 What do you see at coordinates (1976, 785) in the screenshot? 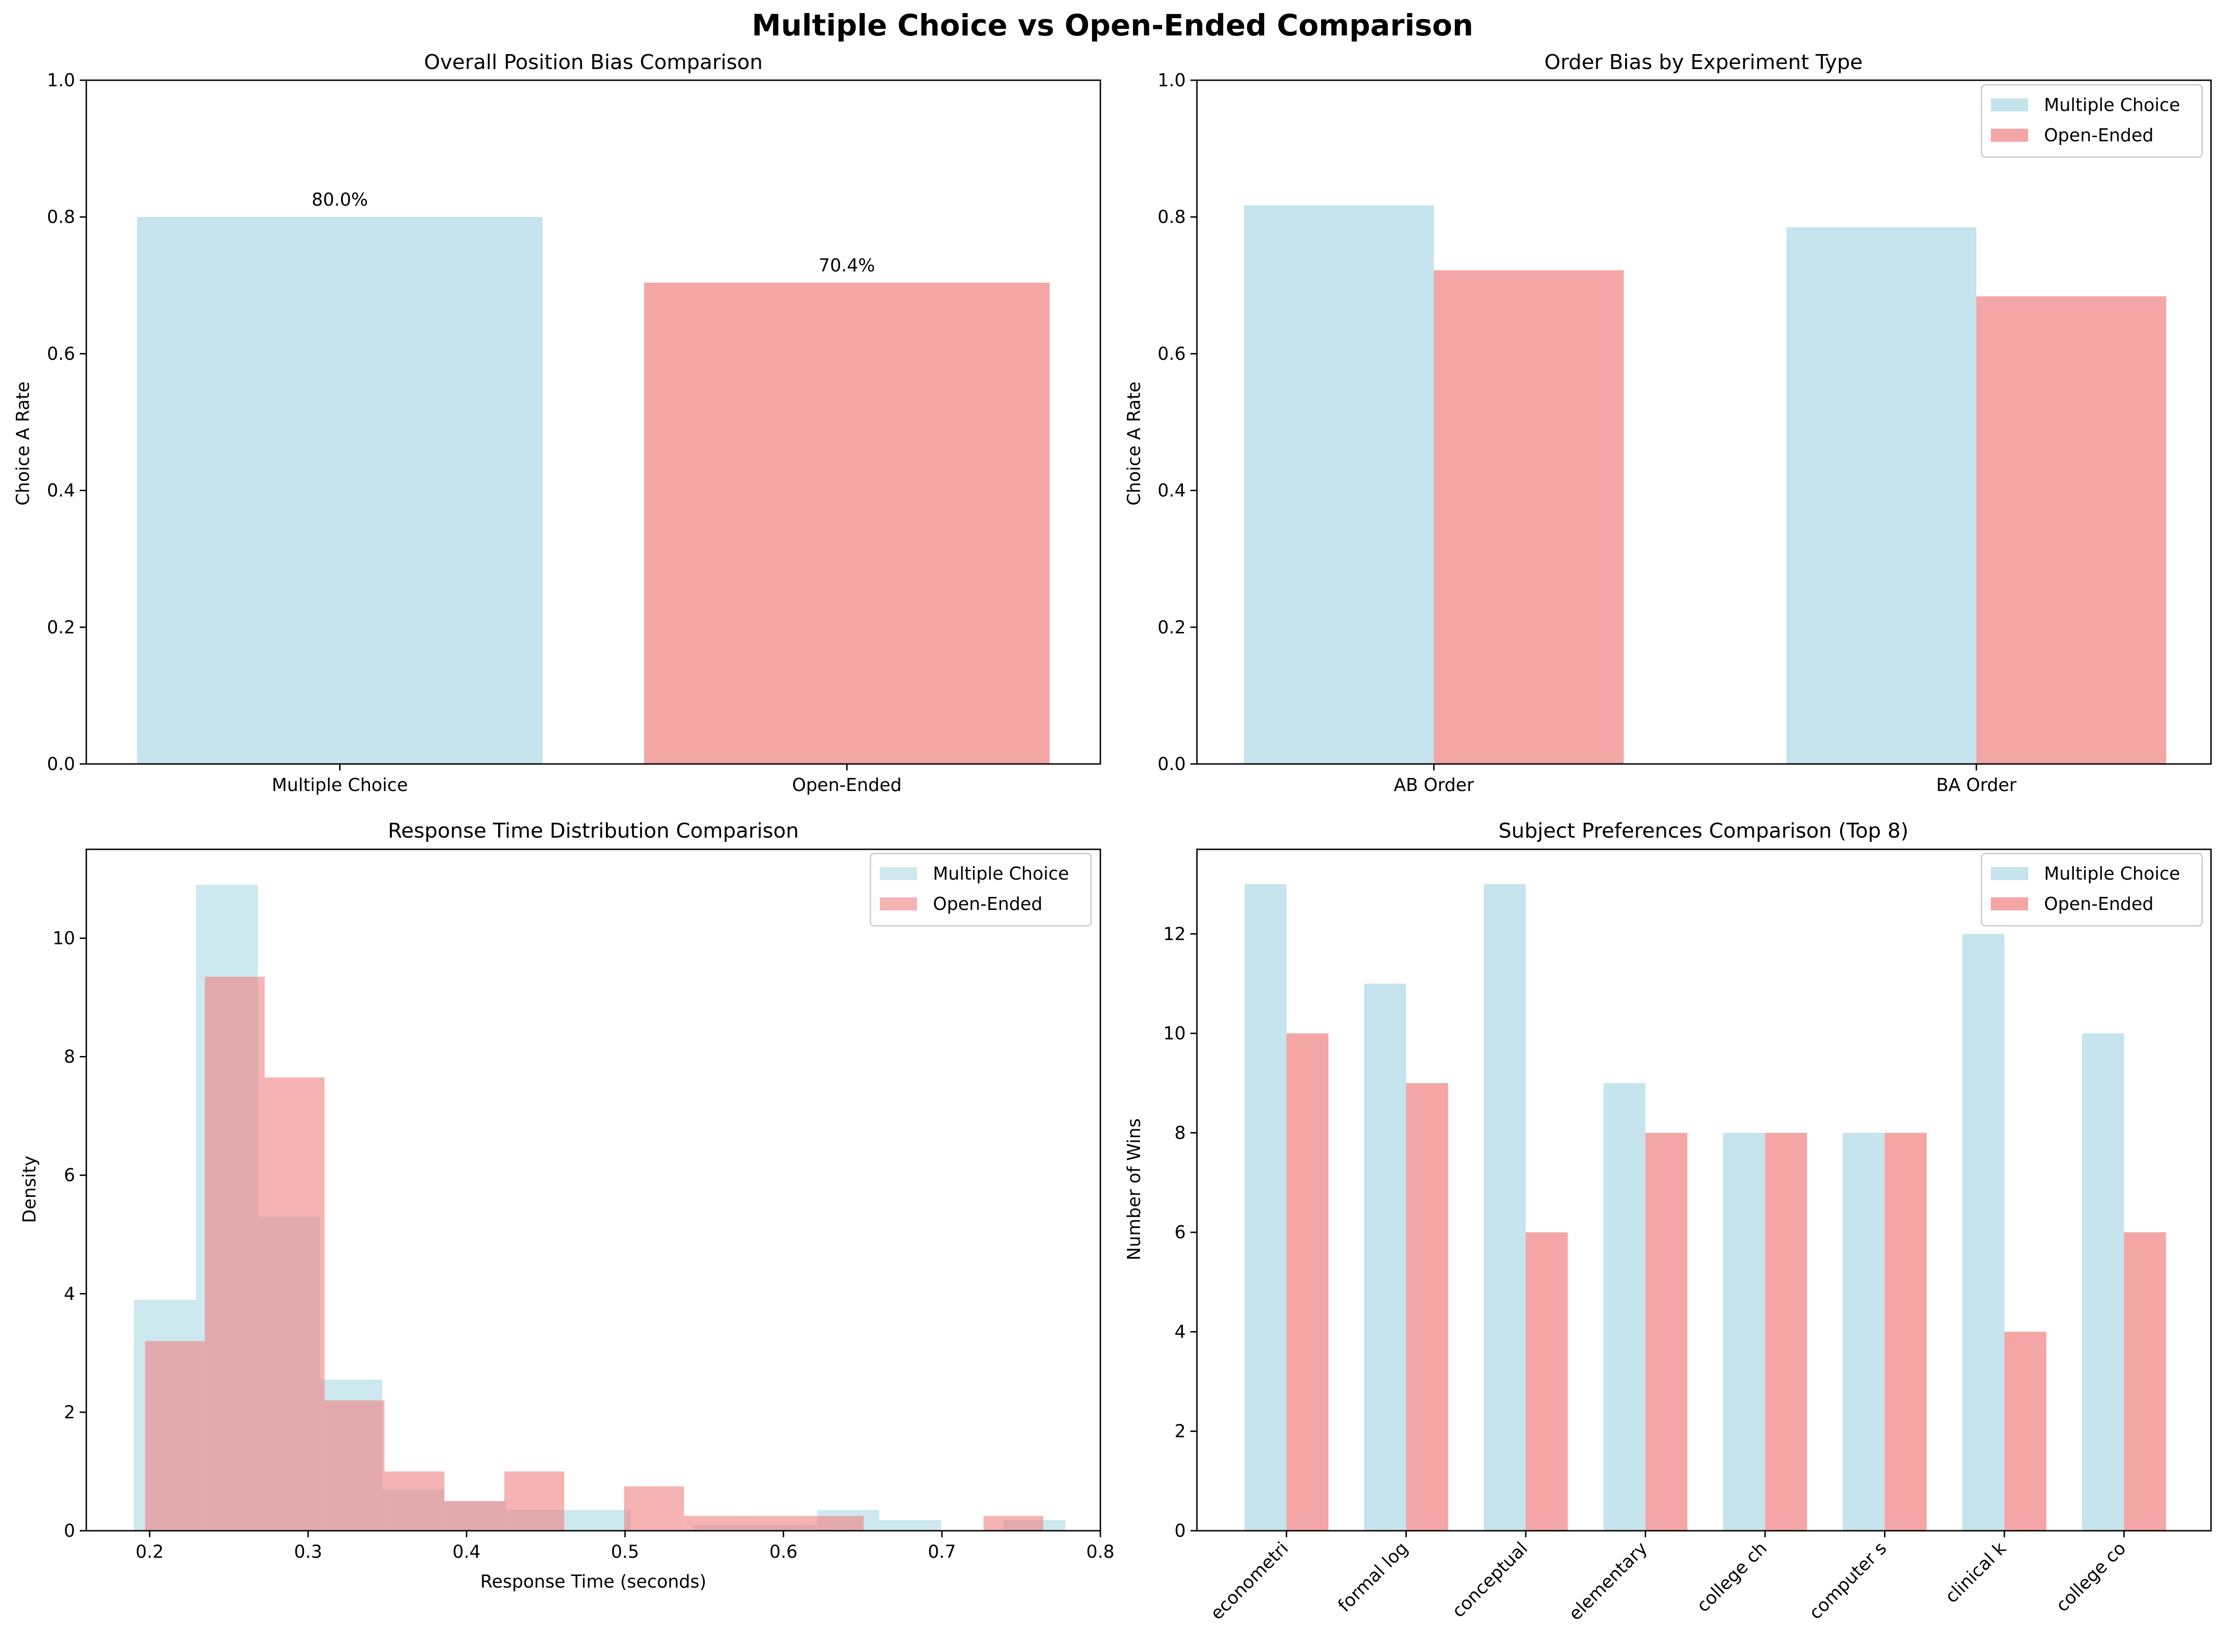
I see `x-tick-label: BA Order` at bounding box center [1976, 785].